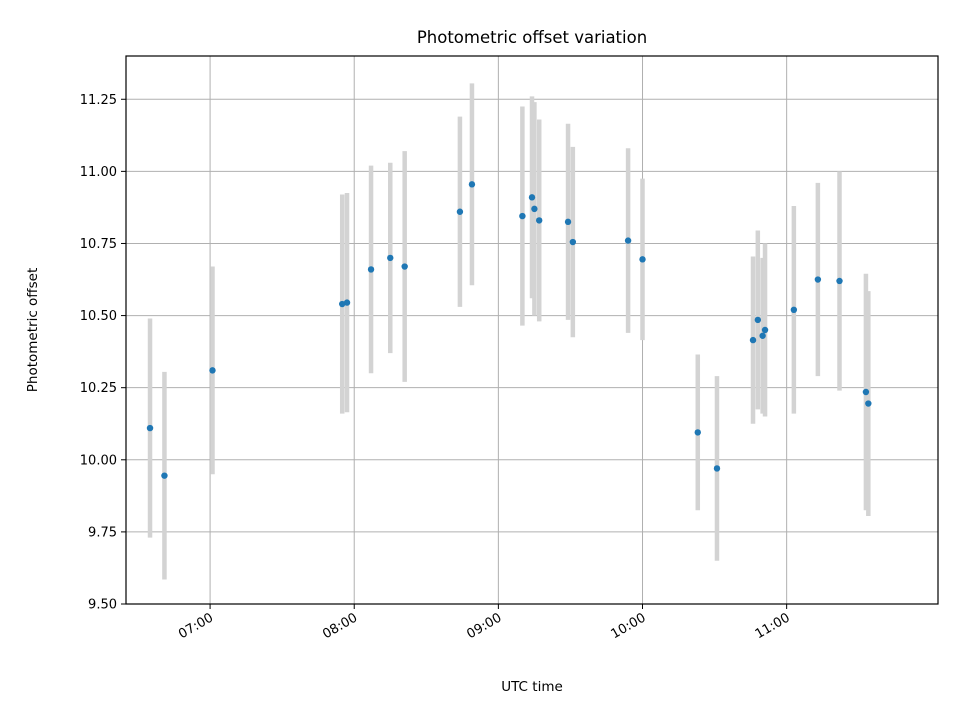 This screenshot has width=960, height=725. What do you see at coordinates (98, 100) in the screenshot?
I see `y-tick-label: 11.25` at bounding box center [98, 100].